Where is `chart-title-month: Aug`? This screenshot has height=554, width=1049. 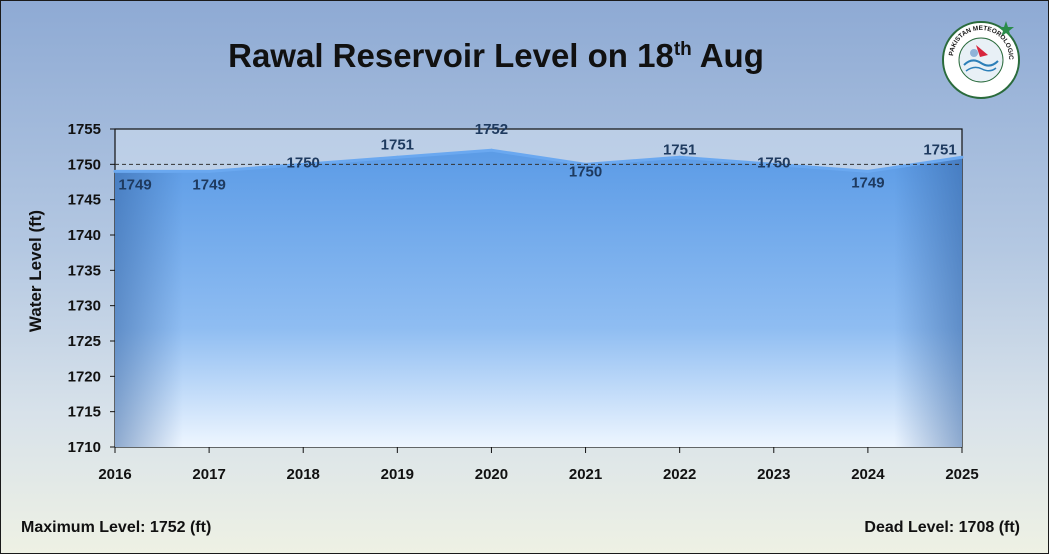
chart-title-month: Aug is located at coordinates (731, 55).